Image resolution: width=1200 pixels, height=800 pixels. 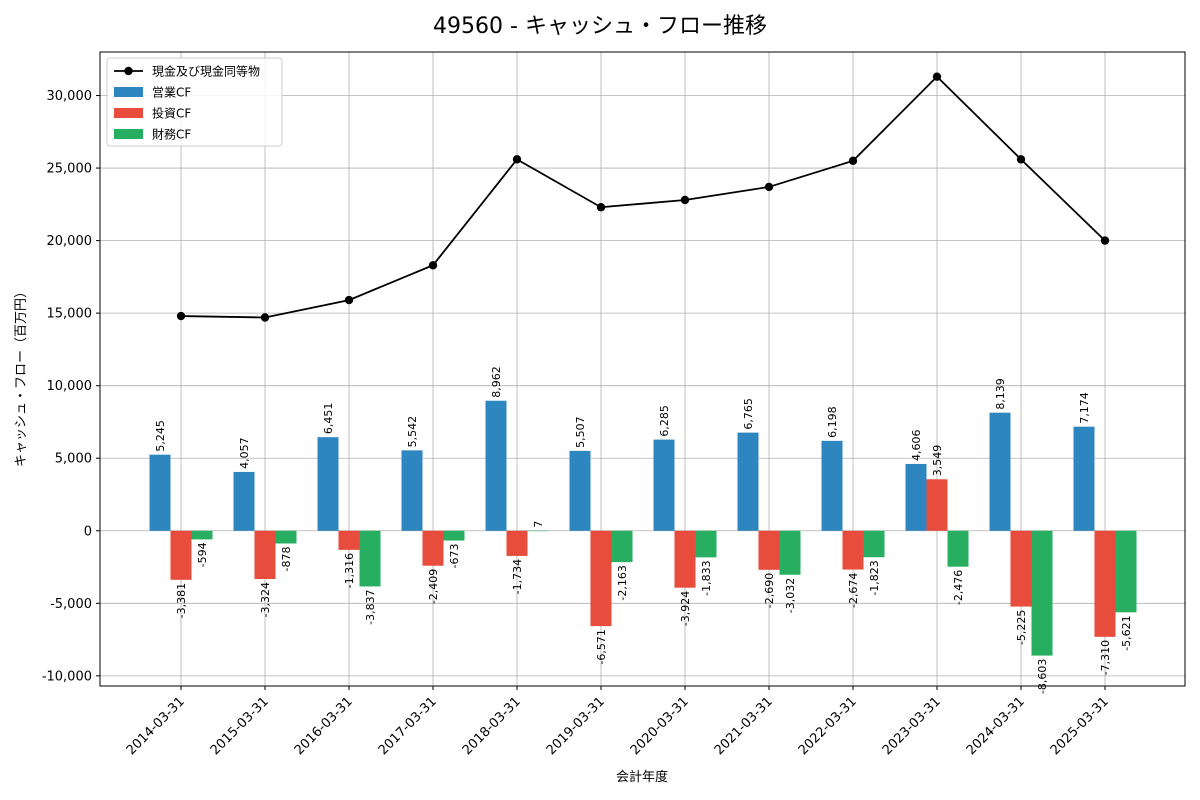 I want to click on bar-value-label: -3,381, so click(x=181, y=600).